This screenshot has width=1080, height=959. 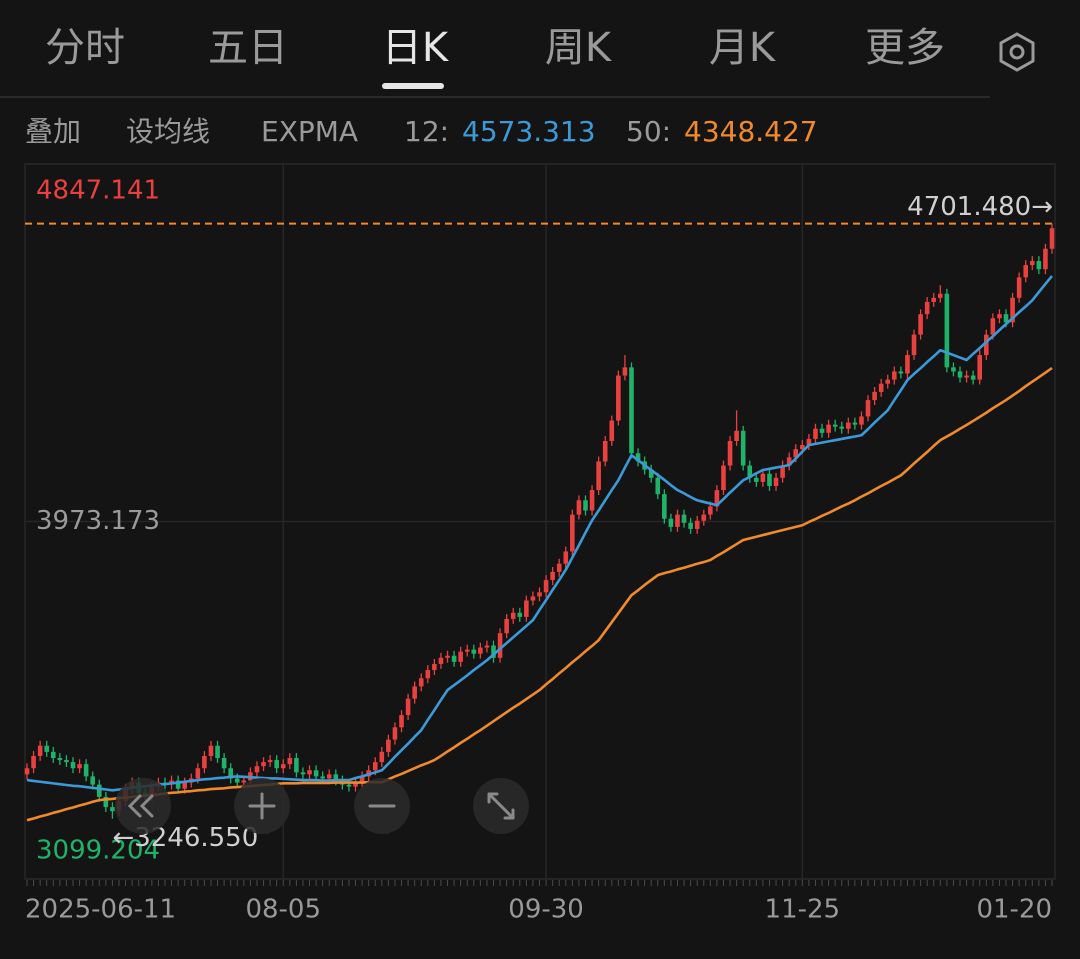 I want to click on legend-value: 4573.313, so click(x=529, y=131).